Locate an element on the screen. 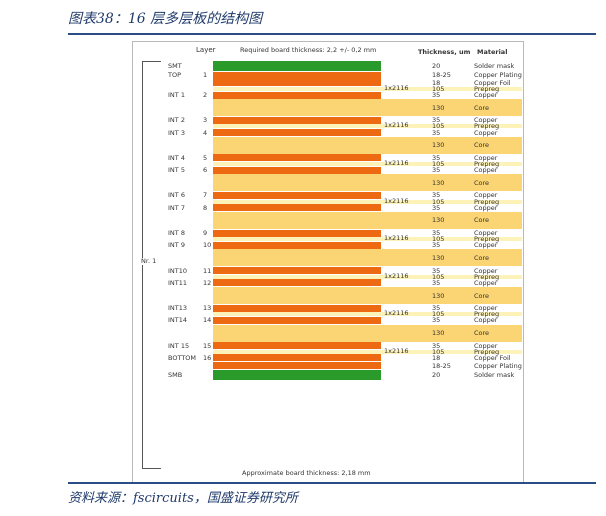 This screenshot has height=516, width=606. layer-number: 1 is located at coordinates (205, 75).